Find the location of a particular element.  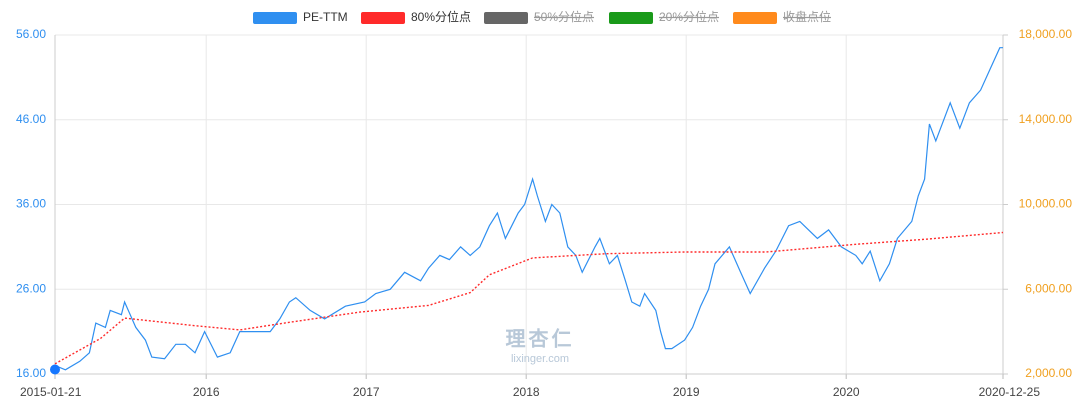

legend-label: 收盘点位 is located at coordinates (807, 16).